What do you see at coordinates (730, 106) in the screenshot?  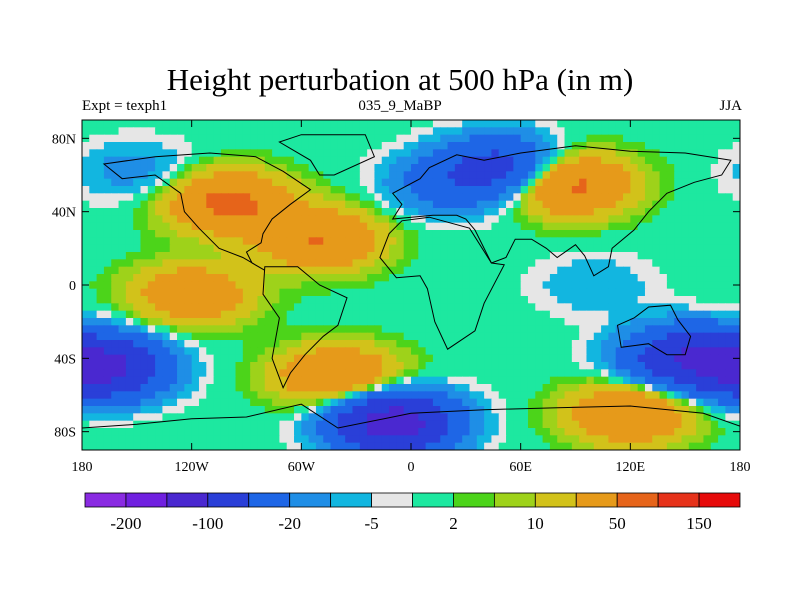 I see `season-label: JJA` at bounding box center [730, 106].